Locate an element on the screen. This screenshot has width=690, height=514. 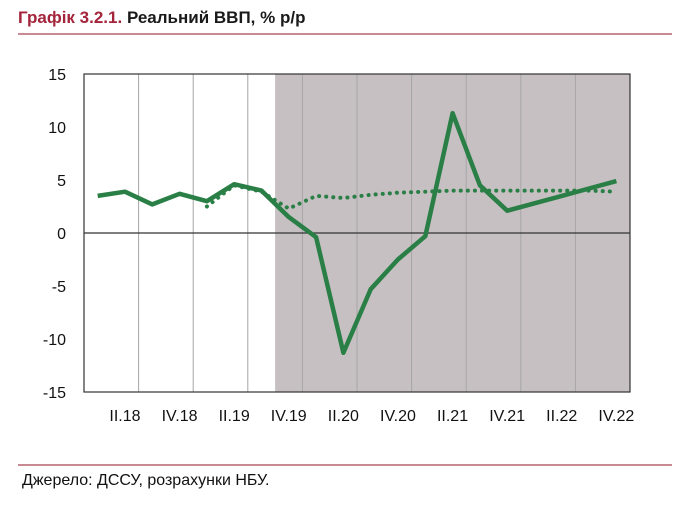
chart-title: Графік 3.2.1. Реальний ВВП, % р/р is located at coordinates (161, 18).